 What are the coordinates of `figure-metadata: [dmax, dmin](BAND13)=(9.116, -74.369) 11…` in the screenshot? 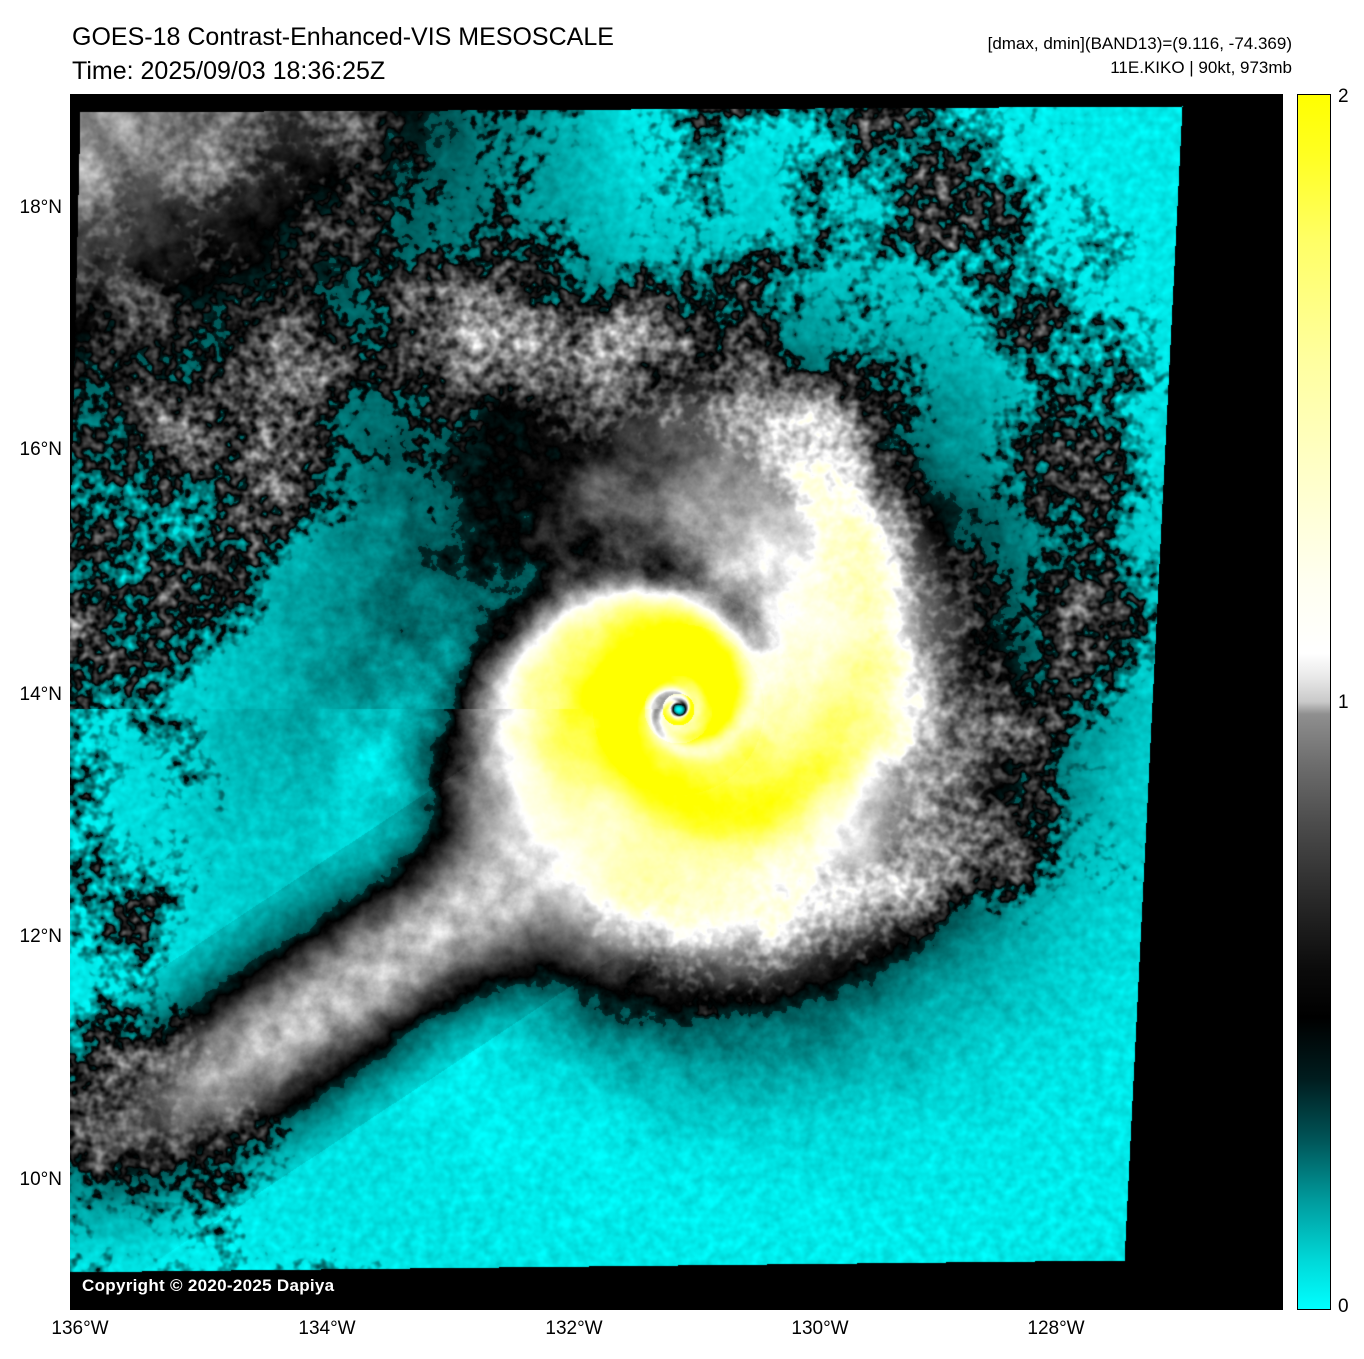 It's located at (1140, 56).